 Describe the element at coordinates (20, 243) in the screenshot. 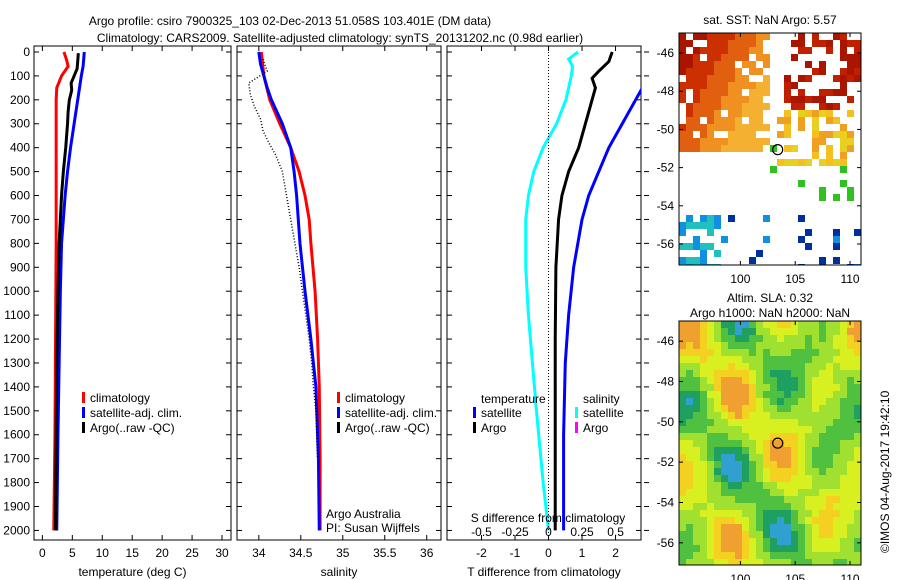

I see `y-tick-label: 800` at that location.